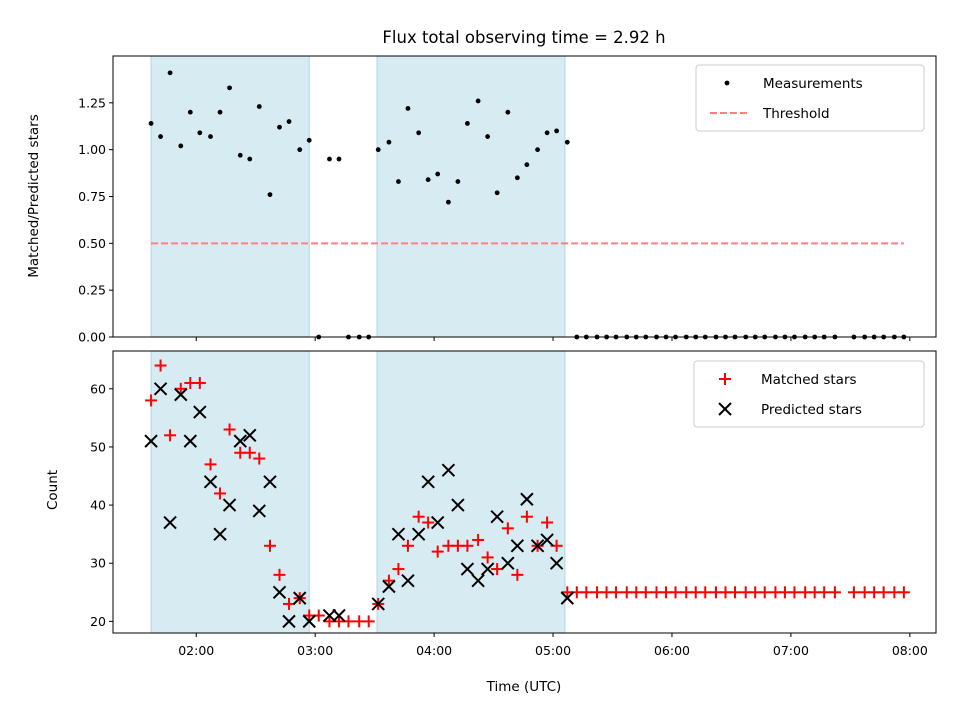 This screenshot has height=724, width=960. What do you see at coordinates (95, 220) in the screenshot?
I see `ratio-y-ticks: 0.00 0.25 0.50 0.75 1.00 1.25` at bounding box center [95, 220].